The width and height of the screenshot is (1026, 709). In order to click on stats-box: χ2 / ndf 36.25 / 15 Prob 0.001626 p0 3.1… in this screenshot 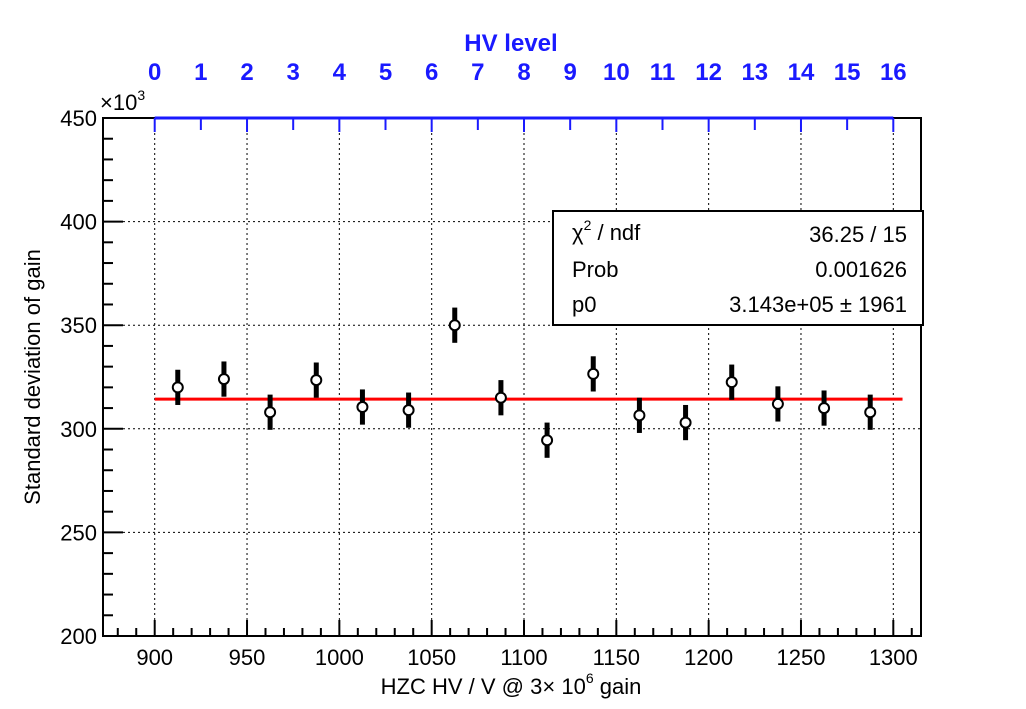, I will do `click(738, 268)`.